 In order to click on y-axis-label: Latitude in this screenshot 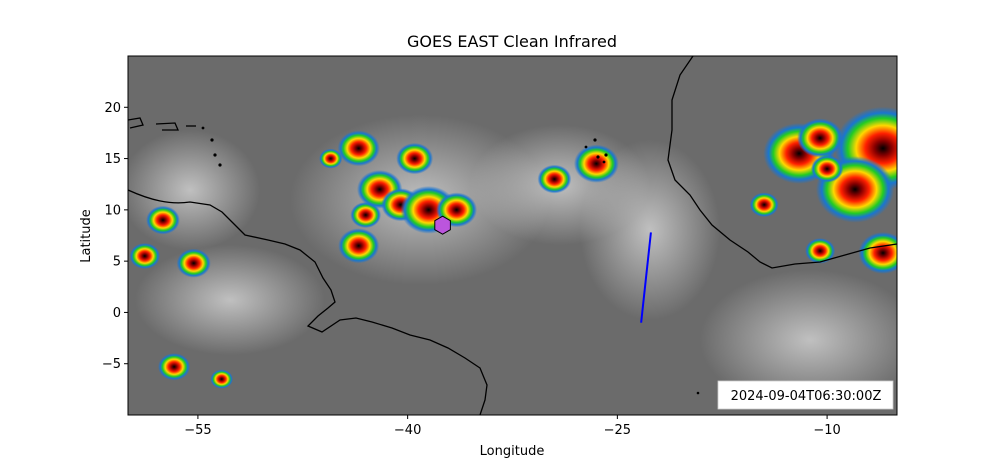, I will do `click(86, 236)`.